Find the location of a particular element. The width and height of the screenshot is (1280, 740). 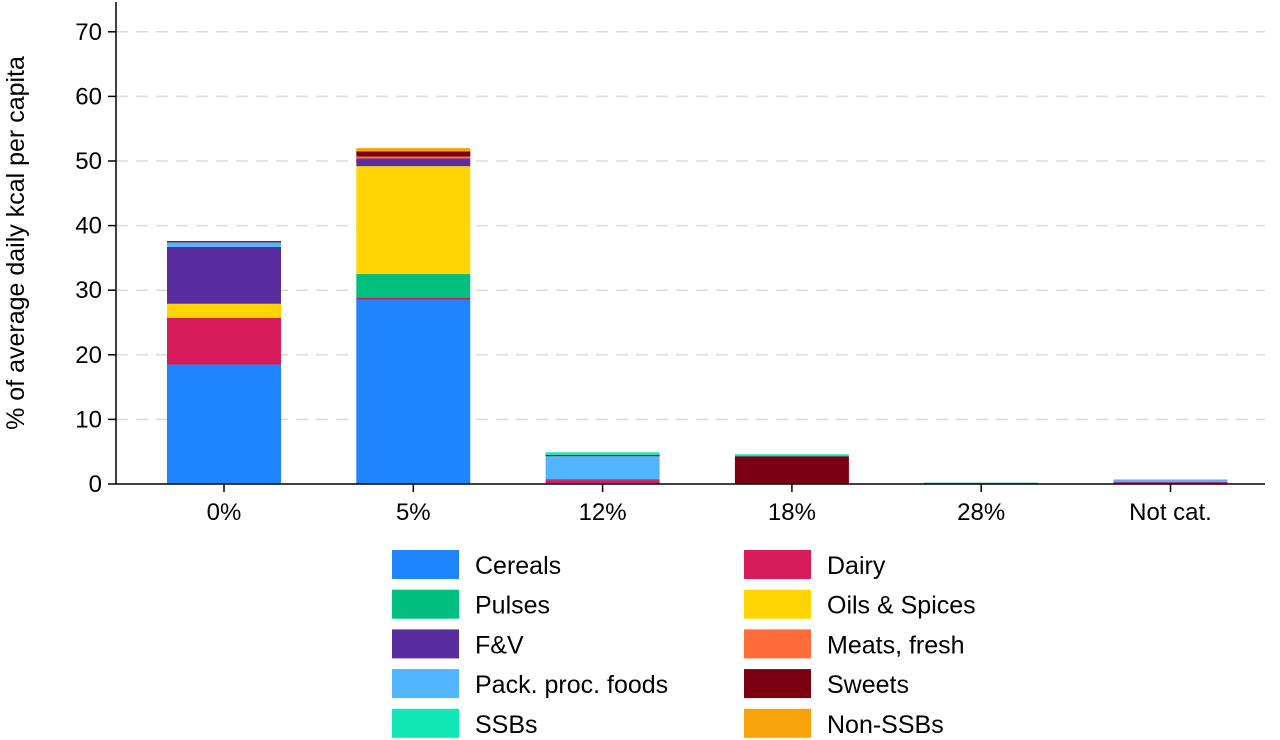

bar-not-cat-dairy is located at coordinates (1170, 483).